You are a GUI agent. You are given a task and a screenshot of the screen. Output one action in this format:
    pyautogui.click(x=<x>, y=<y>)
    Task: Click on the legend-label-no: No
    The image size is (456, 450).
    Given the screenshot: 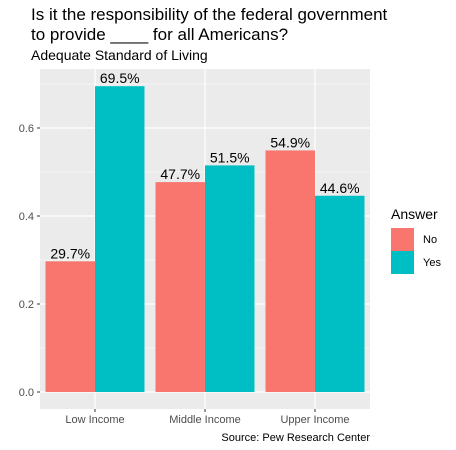 What is the action you would take?
    pyautogui.click(x=430, y=240)
    